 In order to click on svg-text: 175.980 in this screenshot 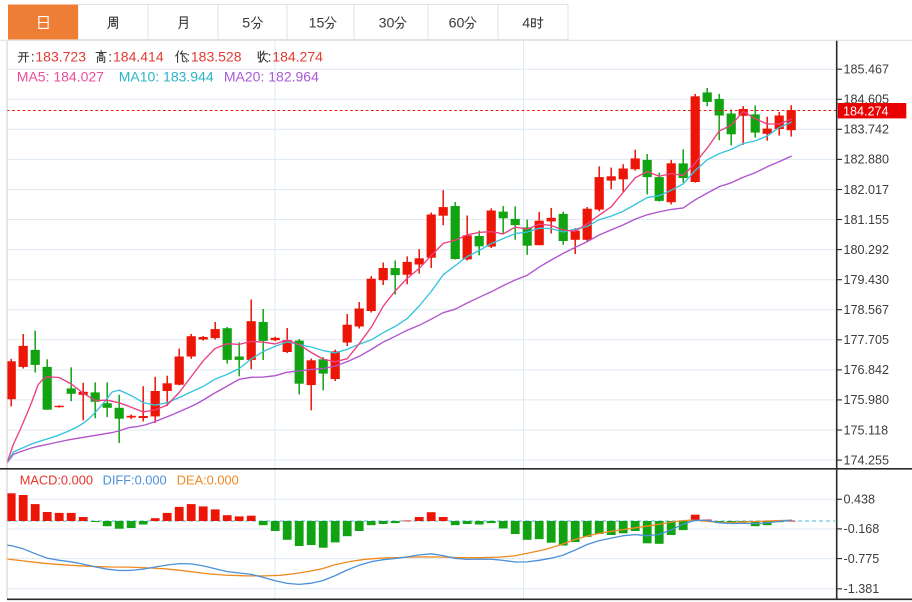, I will do `click(867, 400)`.